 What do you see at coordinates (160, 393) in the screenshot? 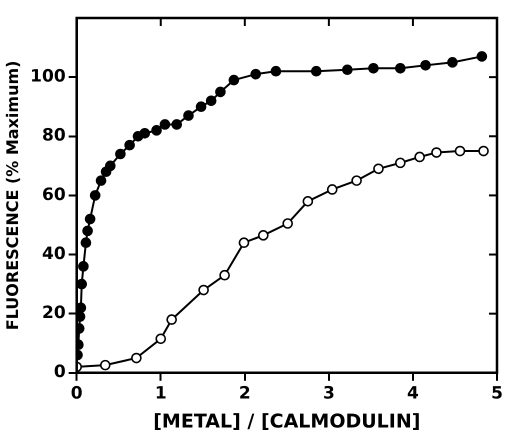
I see `x-tick-label: 1` at bounding box center [160, 393].